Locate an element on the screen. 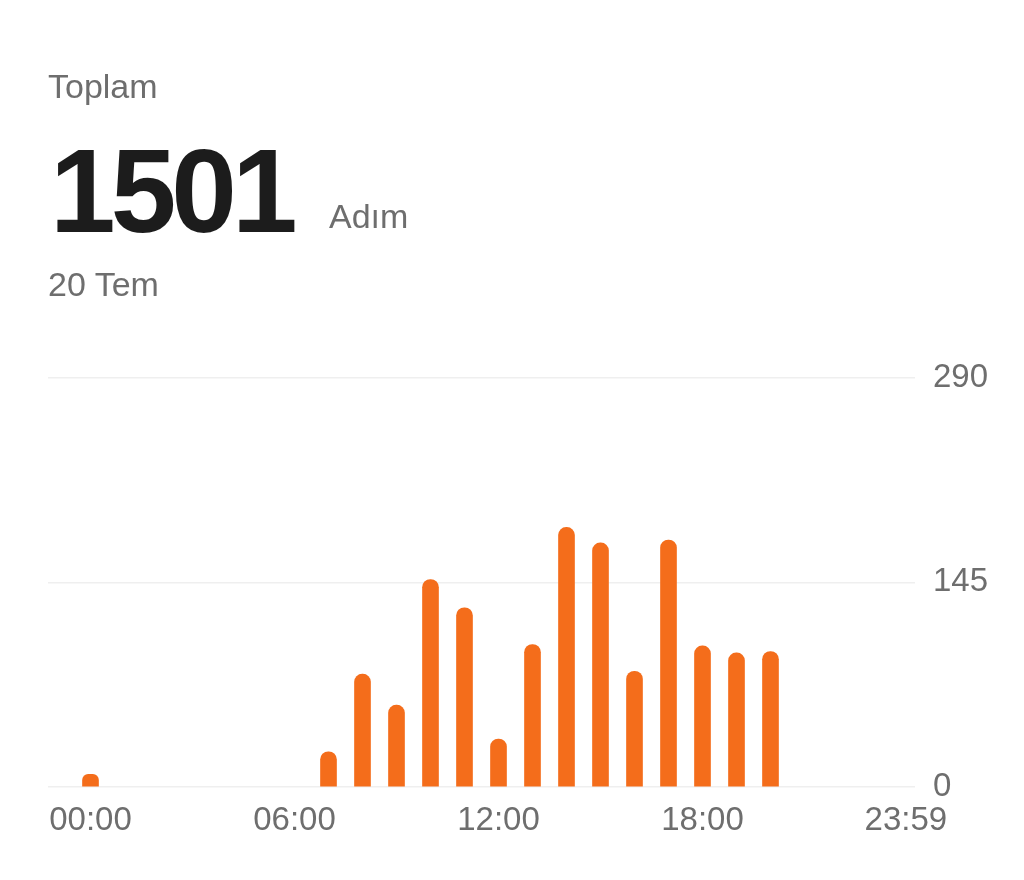  y-tick-label: 145 is located at coordinates (961, 580).